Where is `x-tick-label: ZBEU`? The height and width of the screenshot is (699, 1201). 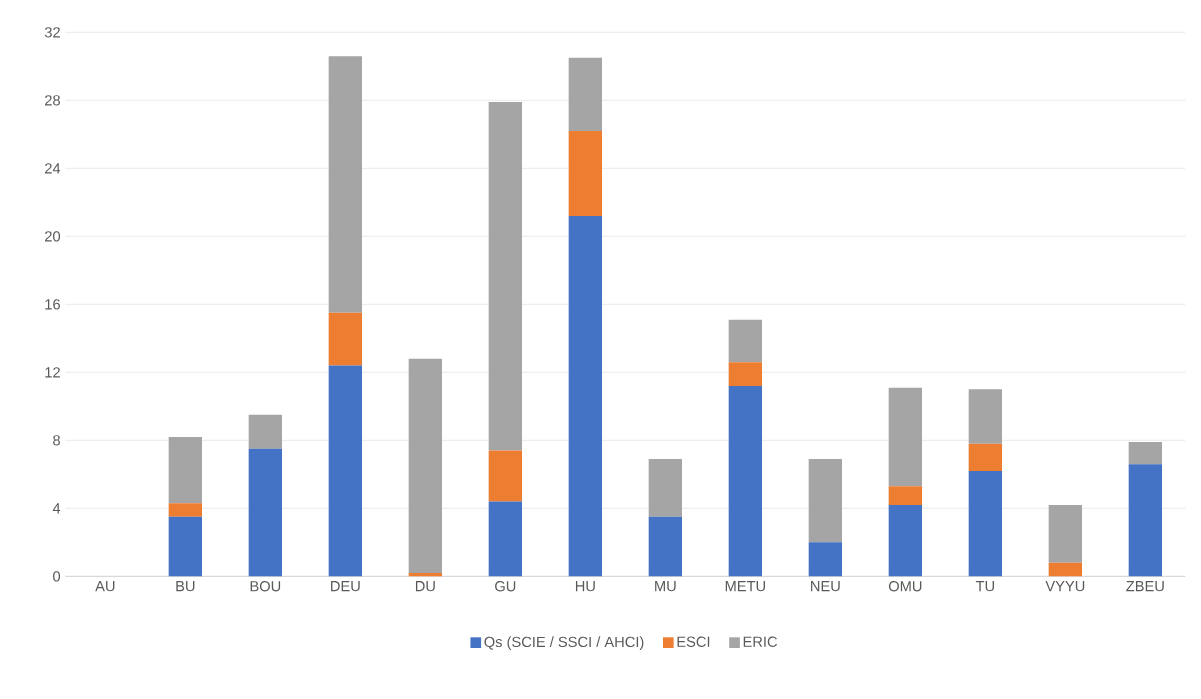
x-tick-label: ZBEU is located at coordinates (1145, 586).